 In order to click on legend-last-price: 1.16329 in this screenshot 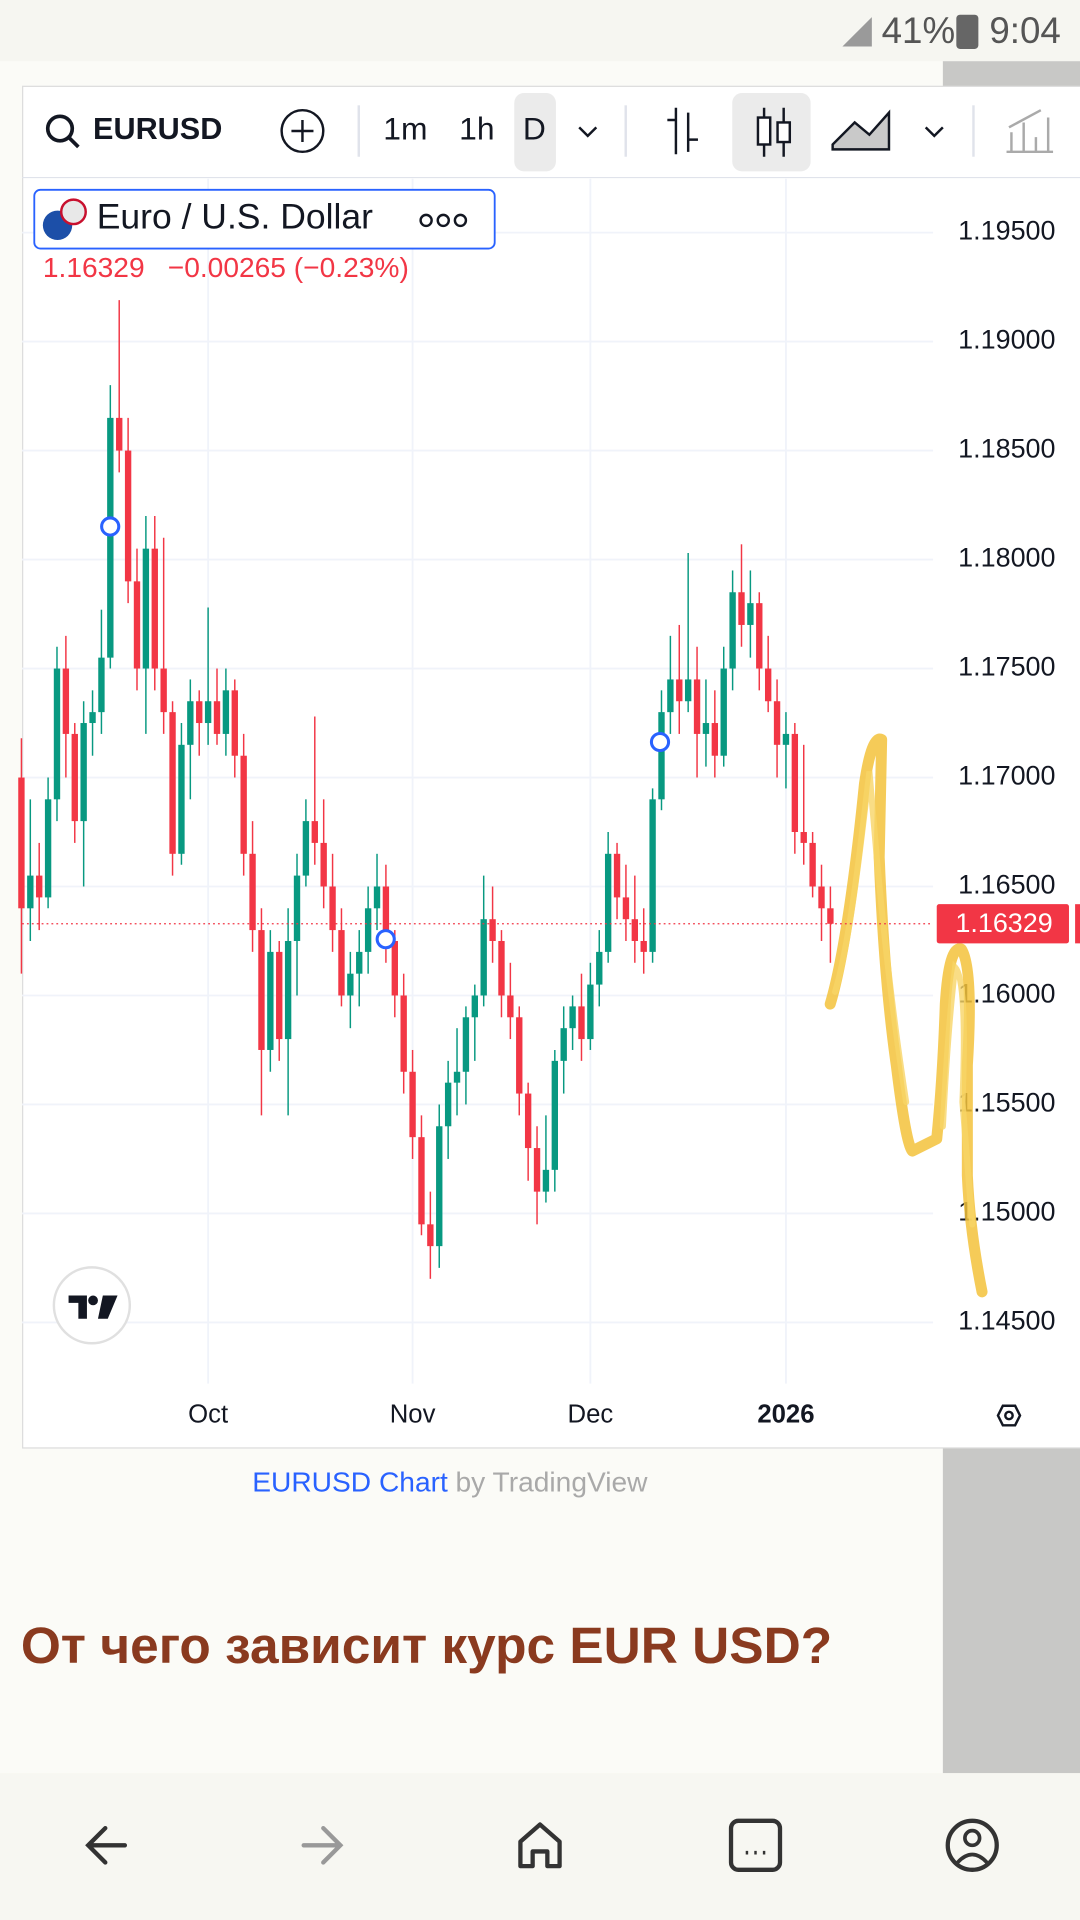, I will do `click(94, 267)`.